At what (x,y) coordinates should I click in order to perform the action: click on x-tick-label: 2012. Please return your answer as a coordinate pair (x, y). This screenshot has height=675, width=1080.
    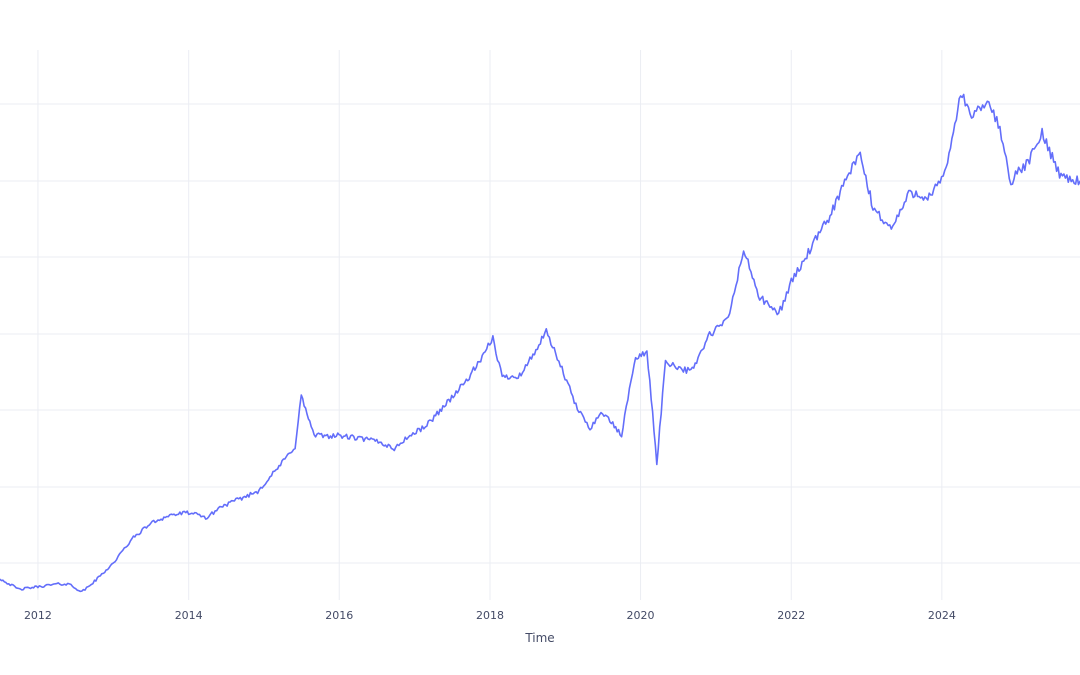
    Looking at the image, I should click on (38, 615).